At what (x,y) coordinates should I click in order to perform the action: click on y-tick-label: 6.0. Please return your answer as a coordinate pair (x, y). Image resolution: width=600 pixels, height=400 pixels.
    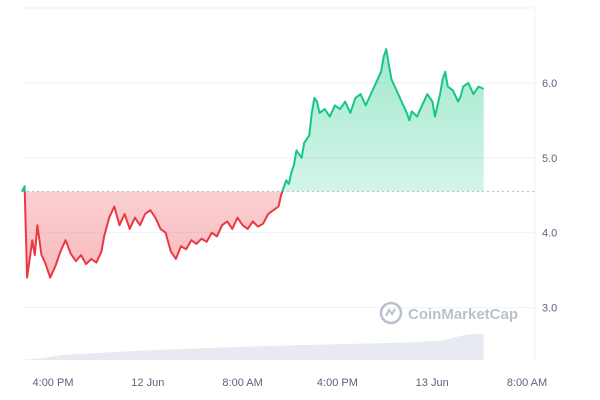
    Looking at the image, I should click on (549, 84).